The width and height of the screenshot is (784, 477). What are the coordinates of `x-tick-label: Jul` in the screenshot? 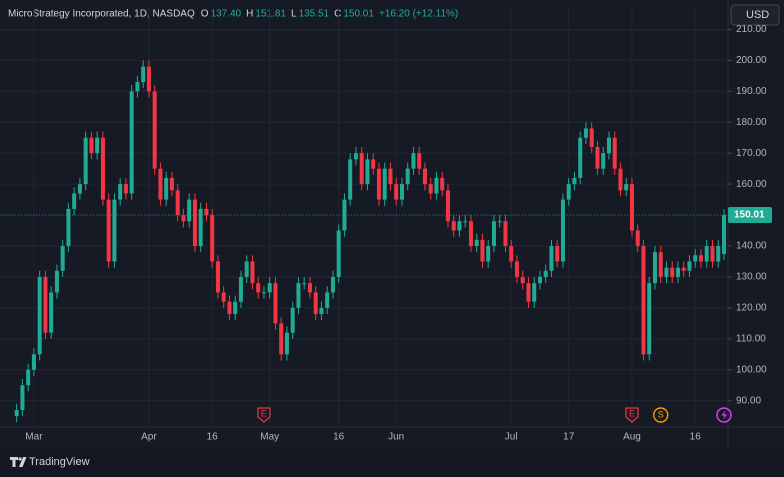 It's located at (511, 437).